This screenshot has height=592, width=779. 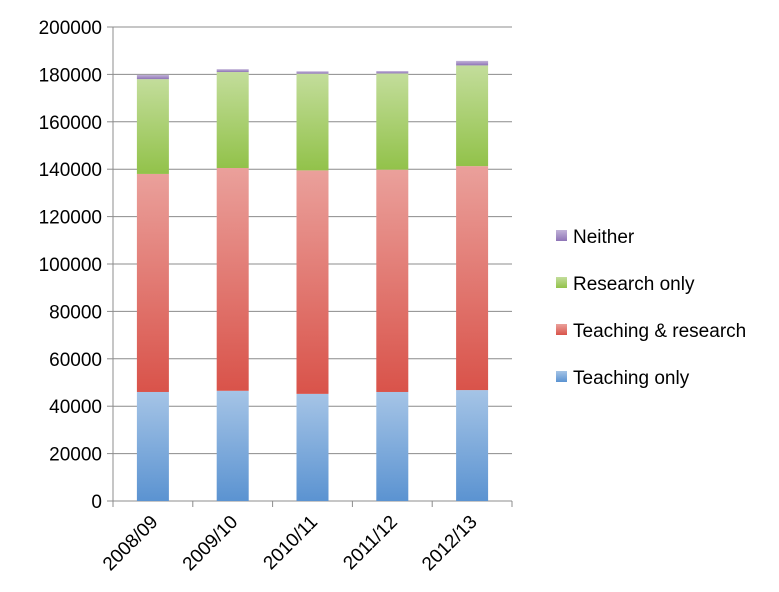 What do you see at coordinates (370, 543) in the screenshot?
I see `x-tick-label: 2011/12` at bounding box center [370, 543].